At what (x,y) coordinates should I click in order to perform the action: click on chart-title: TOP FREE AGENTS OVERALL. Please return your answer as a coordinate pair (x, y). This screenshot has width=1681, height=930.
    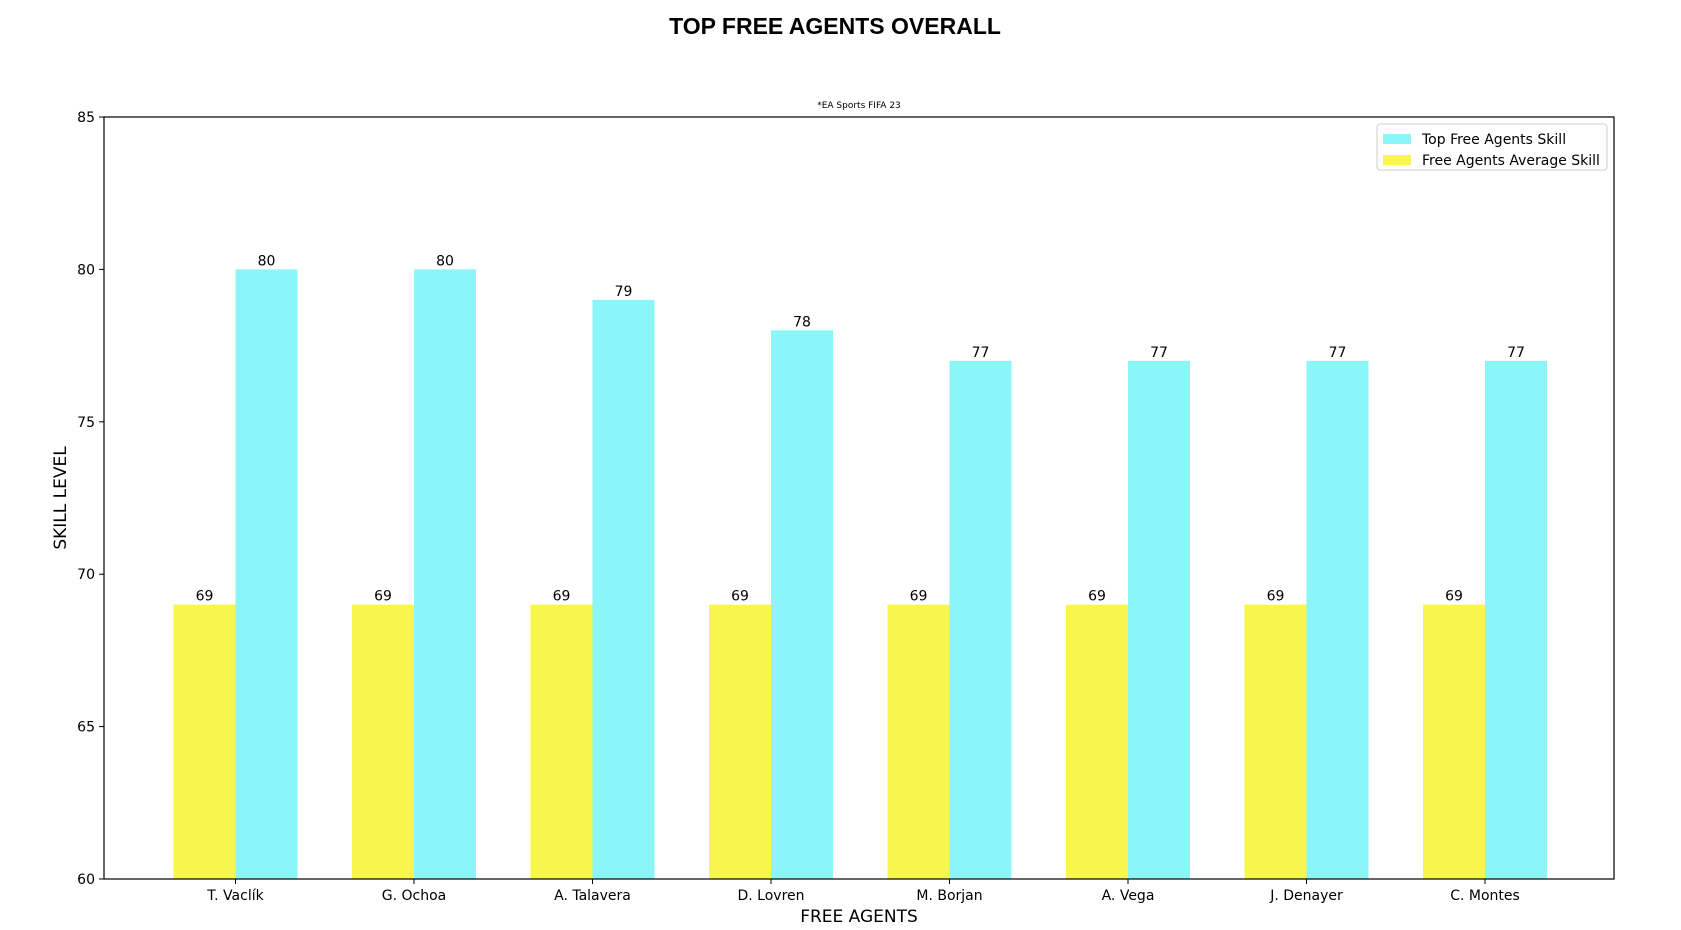
    Looking at the image, I should click on (835, 26).